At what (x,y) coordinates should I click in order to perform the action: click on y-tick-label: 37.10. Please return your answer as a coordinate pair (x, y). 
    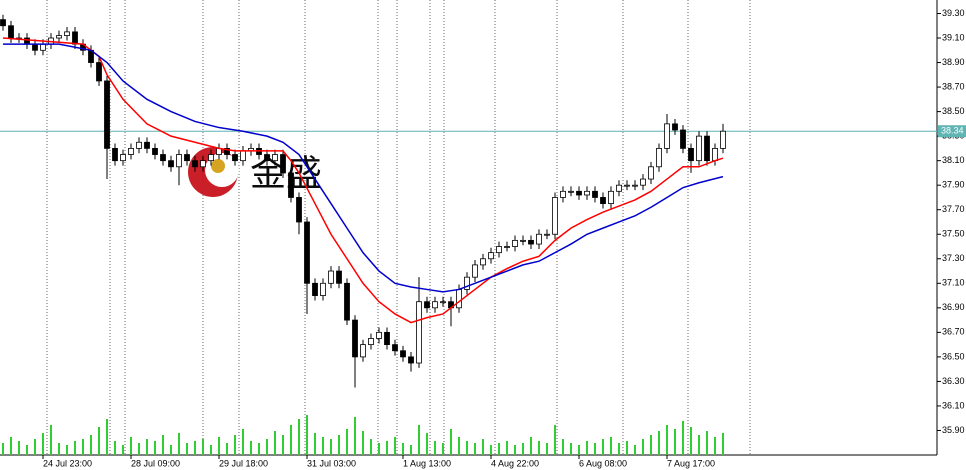
    Looking at the image, I should click on (953, 283).